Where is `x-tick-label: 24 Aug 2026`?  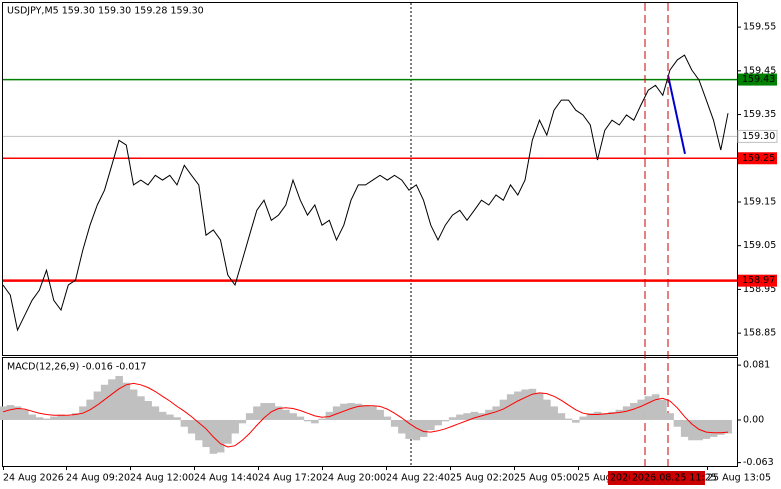
x-tick-label: 24 Aug 2026 is located at coordinates (33, 478).